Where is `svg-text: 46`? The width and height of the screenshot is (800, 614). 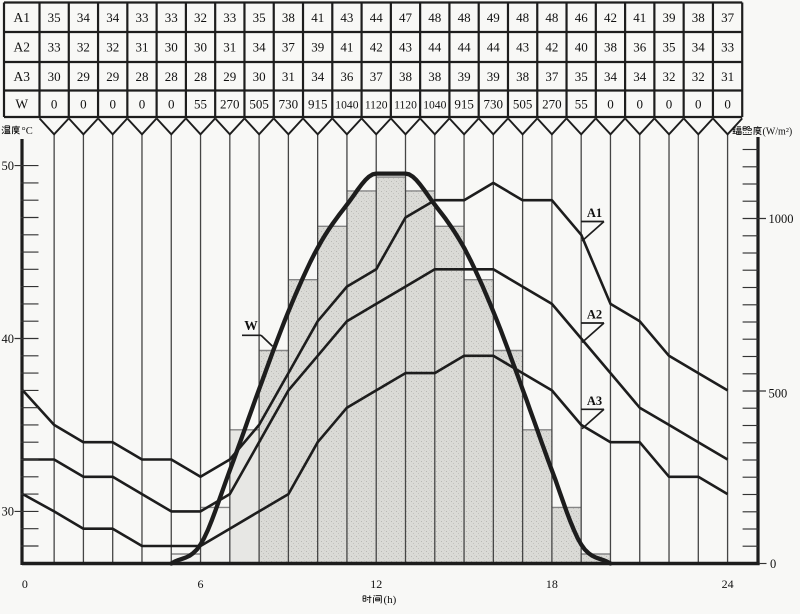
svg-text: 46 is located at coordinates (582, 17).